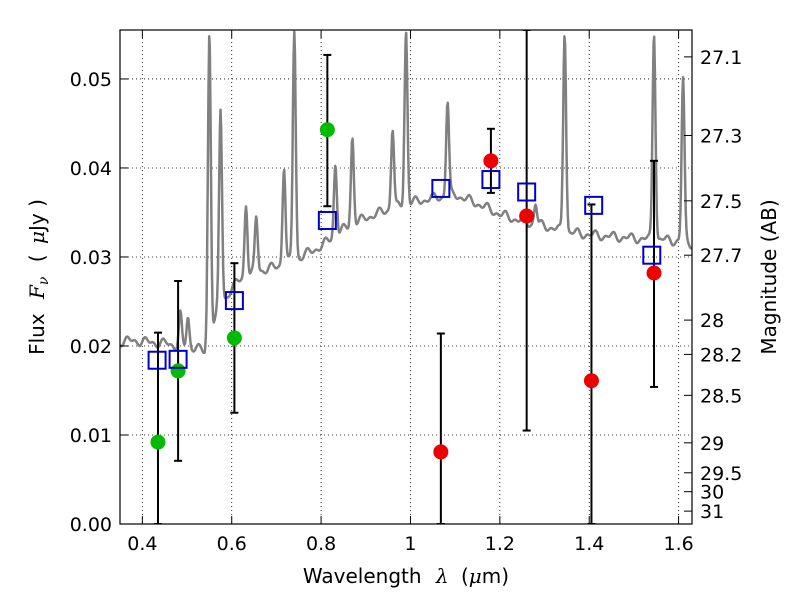 The image size is (800, 600). Describe the element at coordinates (769, 276) in the screenshot. I see `magnitude-axis-title: Magnitude (AB)` at that location.